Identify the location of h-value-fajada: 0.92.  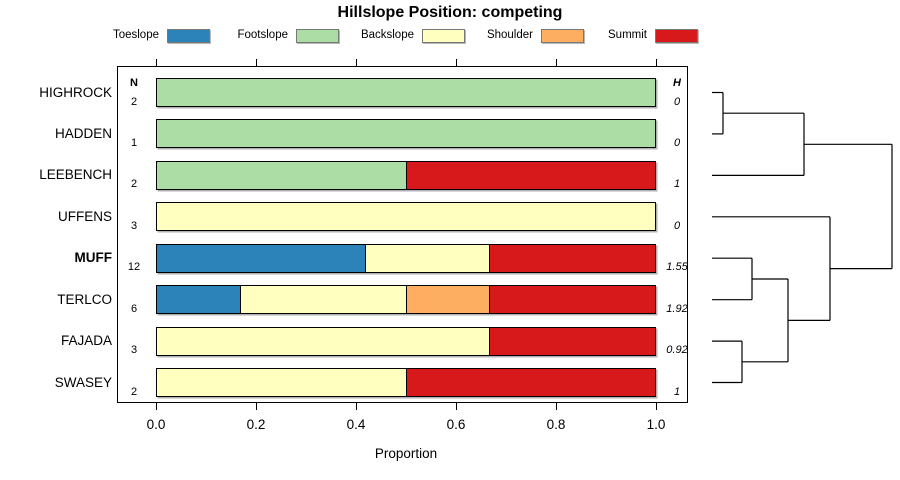
(677, 350).